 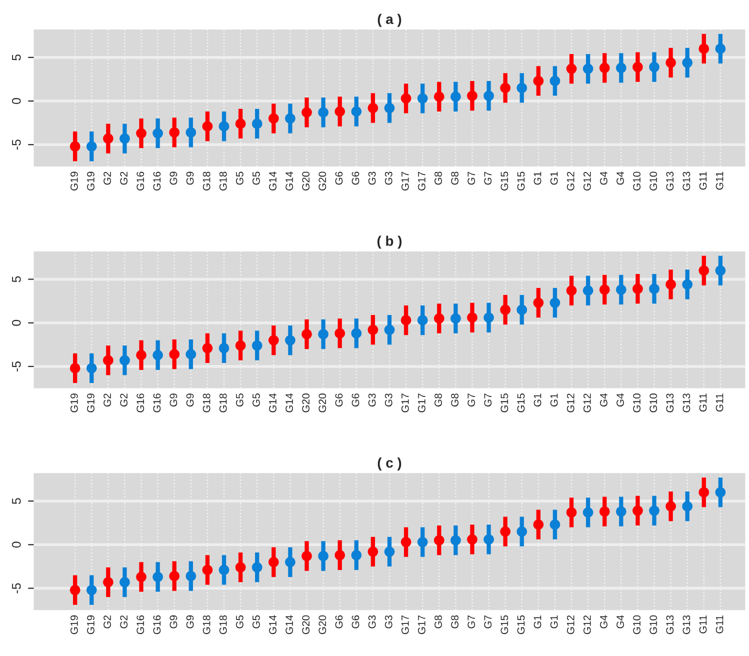 What do you see at coordinates (570, 624) in the screenshot?
I see `x-tick-label: G12` at bounding box center [570, 624].